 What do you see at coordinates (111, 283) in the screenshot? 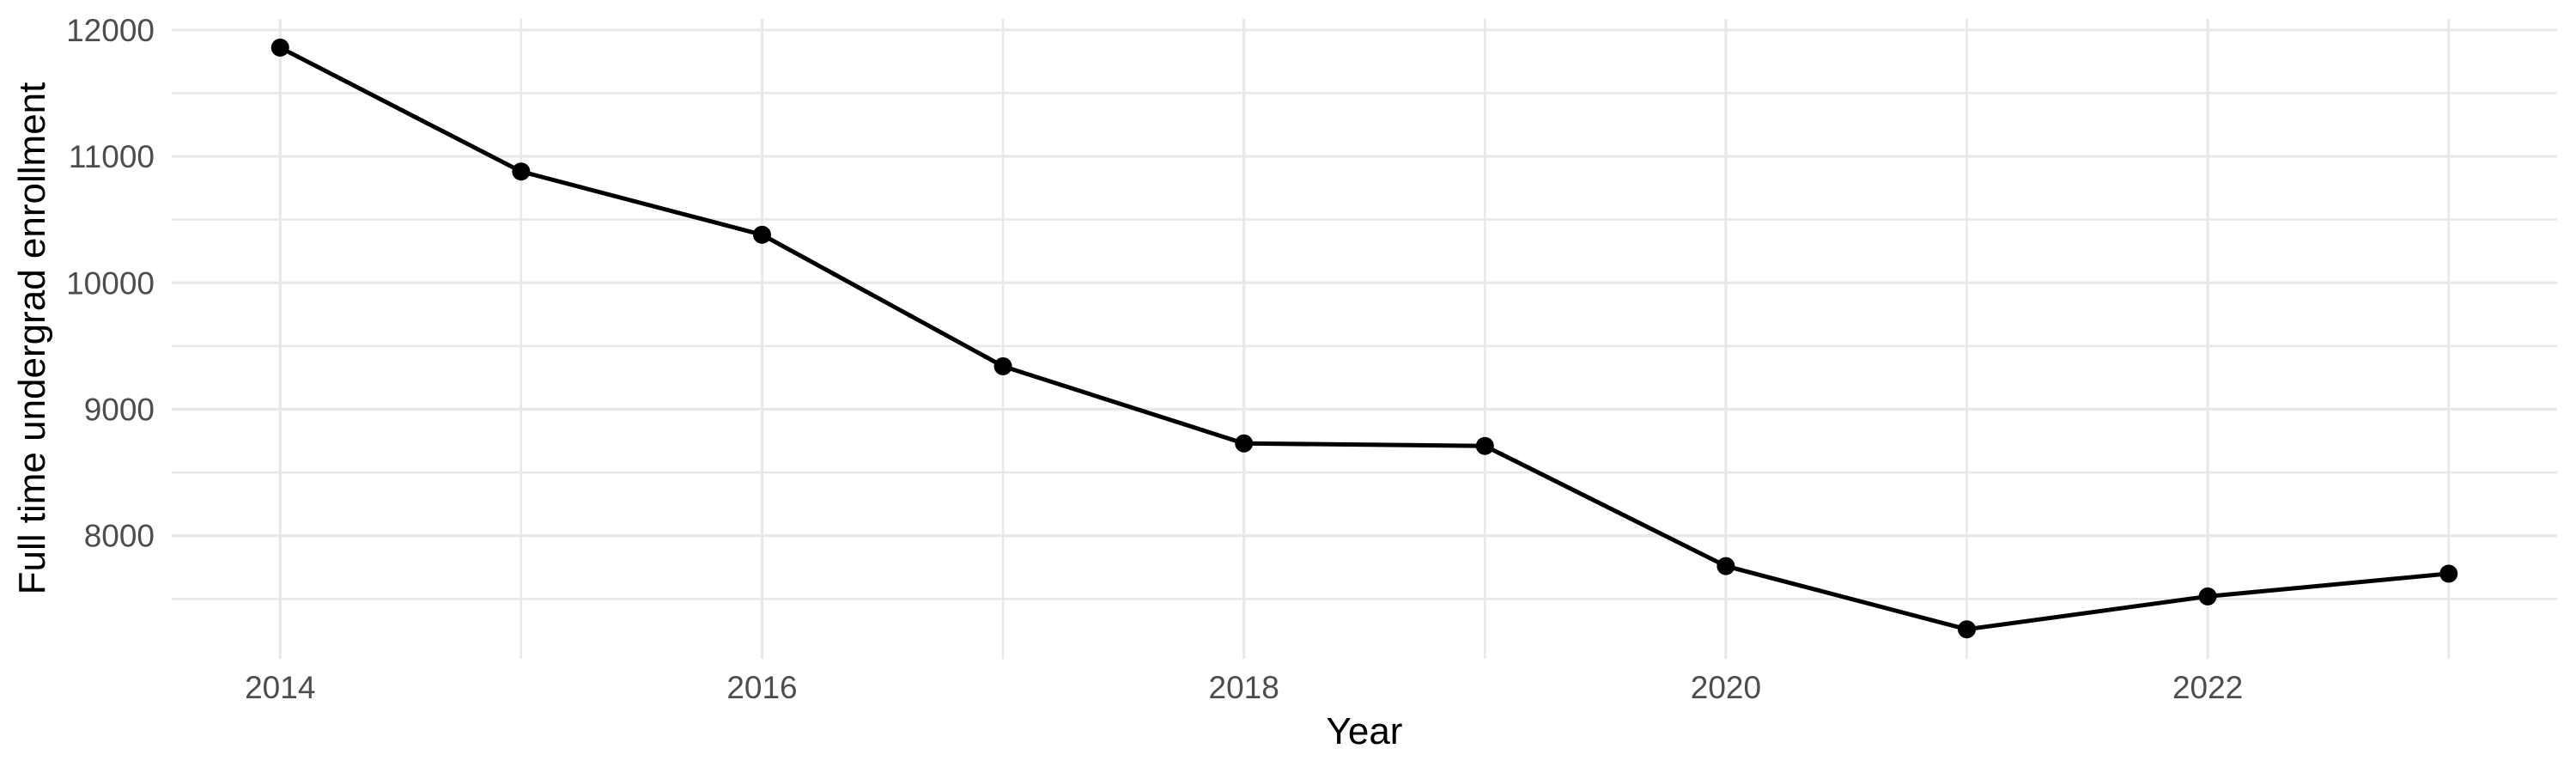
I see `y-tick-label: 10000` at bounding box center [111, 283].